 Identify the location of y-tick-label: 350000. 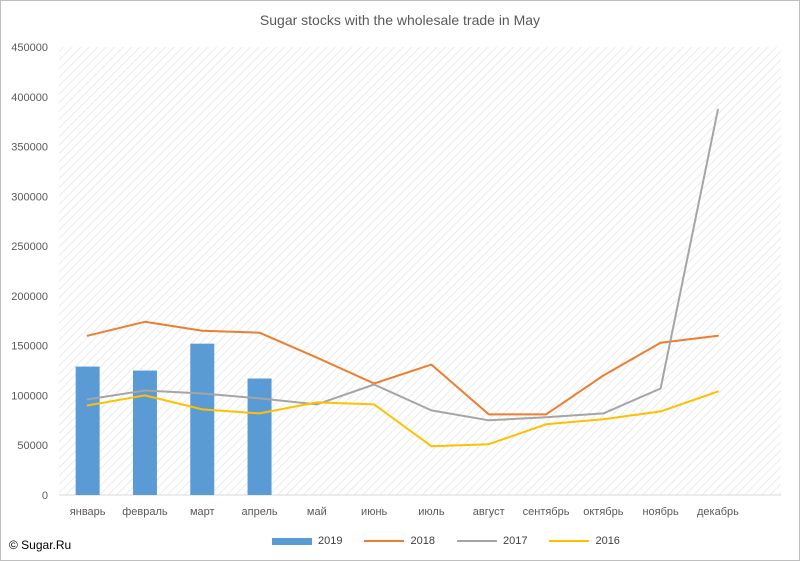
(29, 148).